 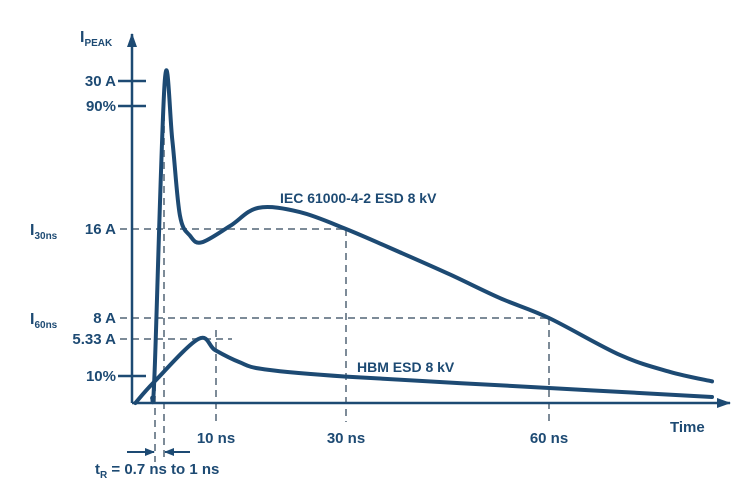 What do you see at coordinates (687, 427) in the screenshot?
I see `x-axis-label: Time` at bounding box center [687, 427].